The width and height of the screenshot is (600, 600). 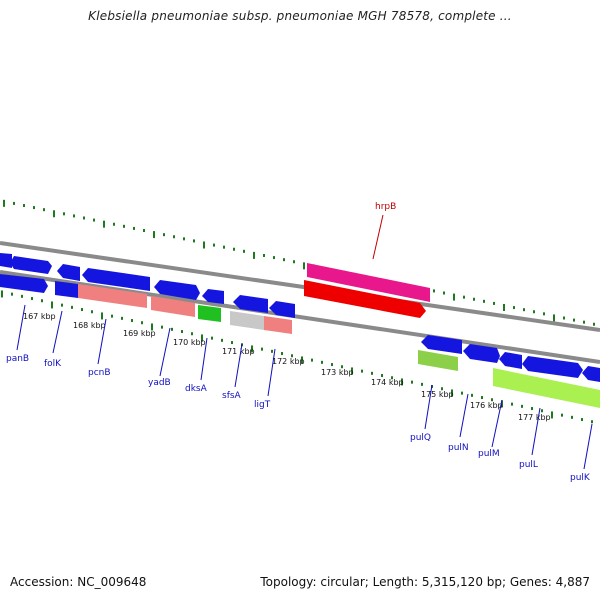 I want to click on gene-label-pulK: pulK, so click(x=580, y=478).